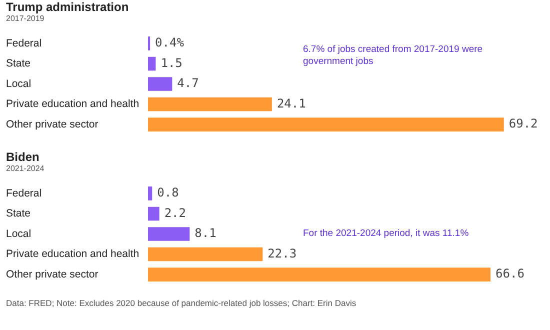  Describe the element at coordinates (393, 56) in the screenshot. I see `annotation: 6.7% of jobs created from 2017-2019 were government jobs` at that location.